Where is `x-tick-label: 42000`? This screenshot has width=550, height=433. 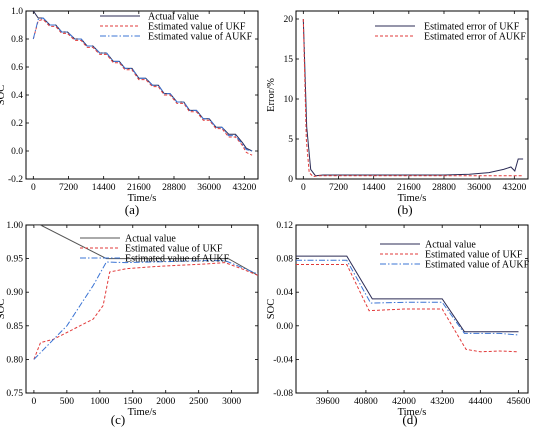
x-tick-label: 42000 is located at coordinates (404, 402).